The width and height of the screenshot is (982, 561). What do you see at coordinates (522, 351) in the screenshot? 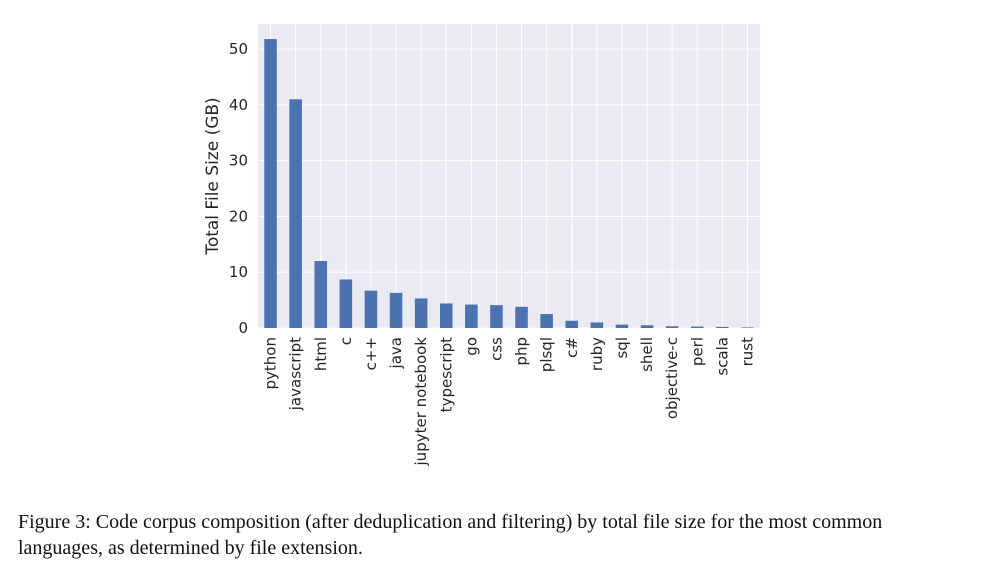
I see `x-tick-label: php` at bounding box center [522, 351].